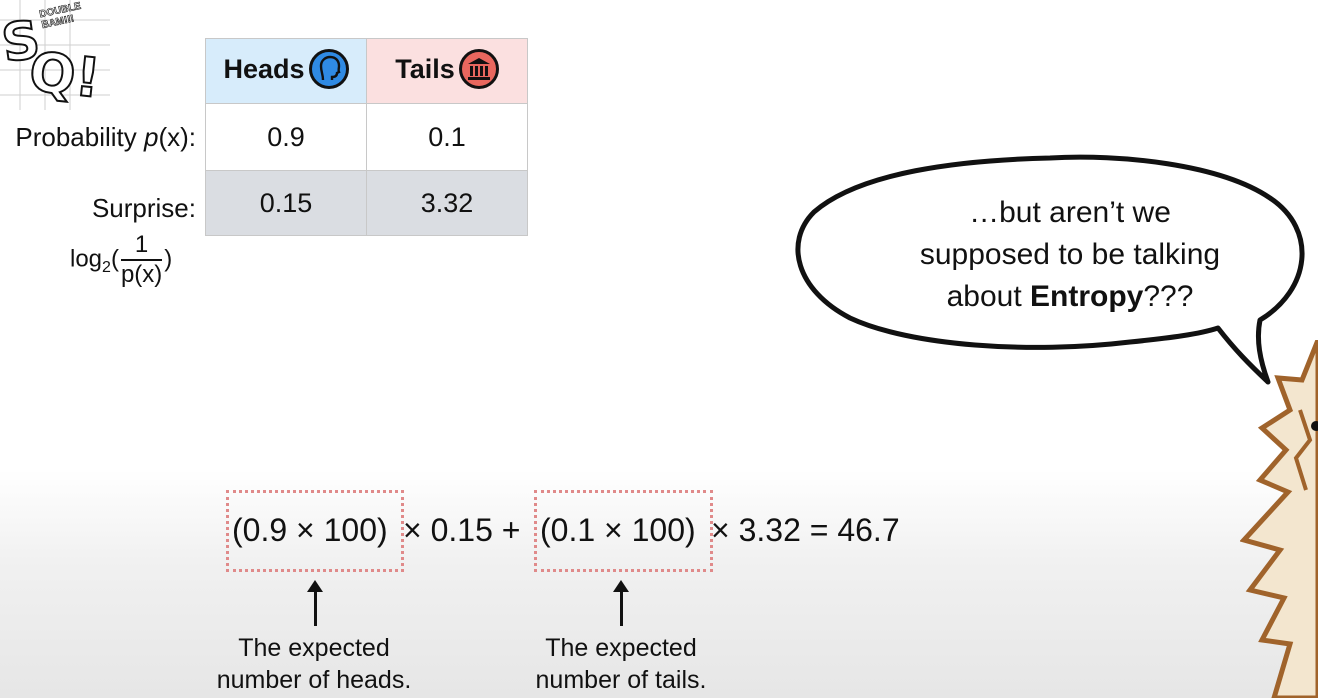  Describe the element at coordinates (286, 203) in the screenshot. I see `surprise-heads-cell: 0.15` at that location.